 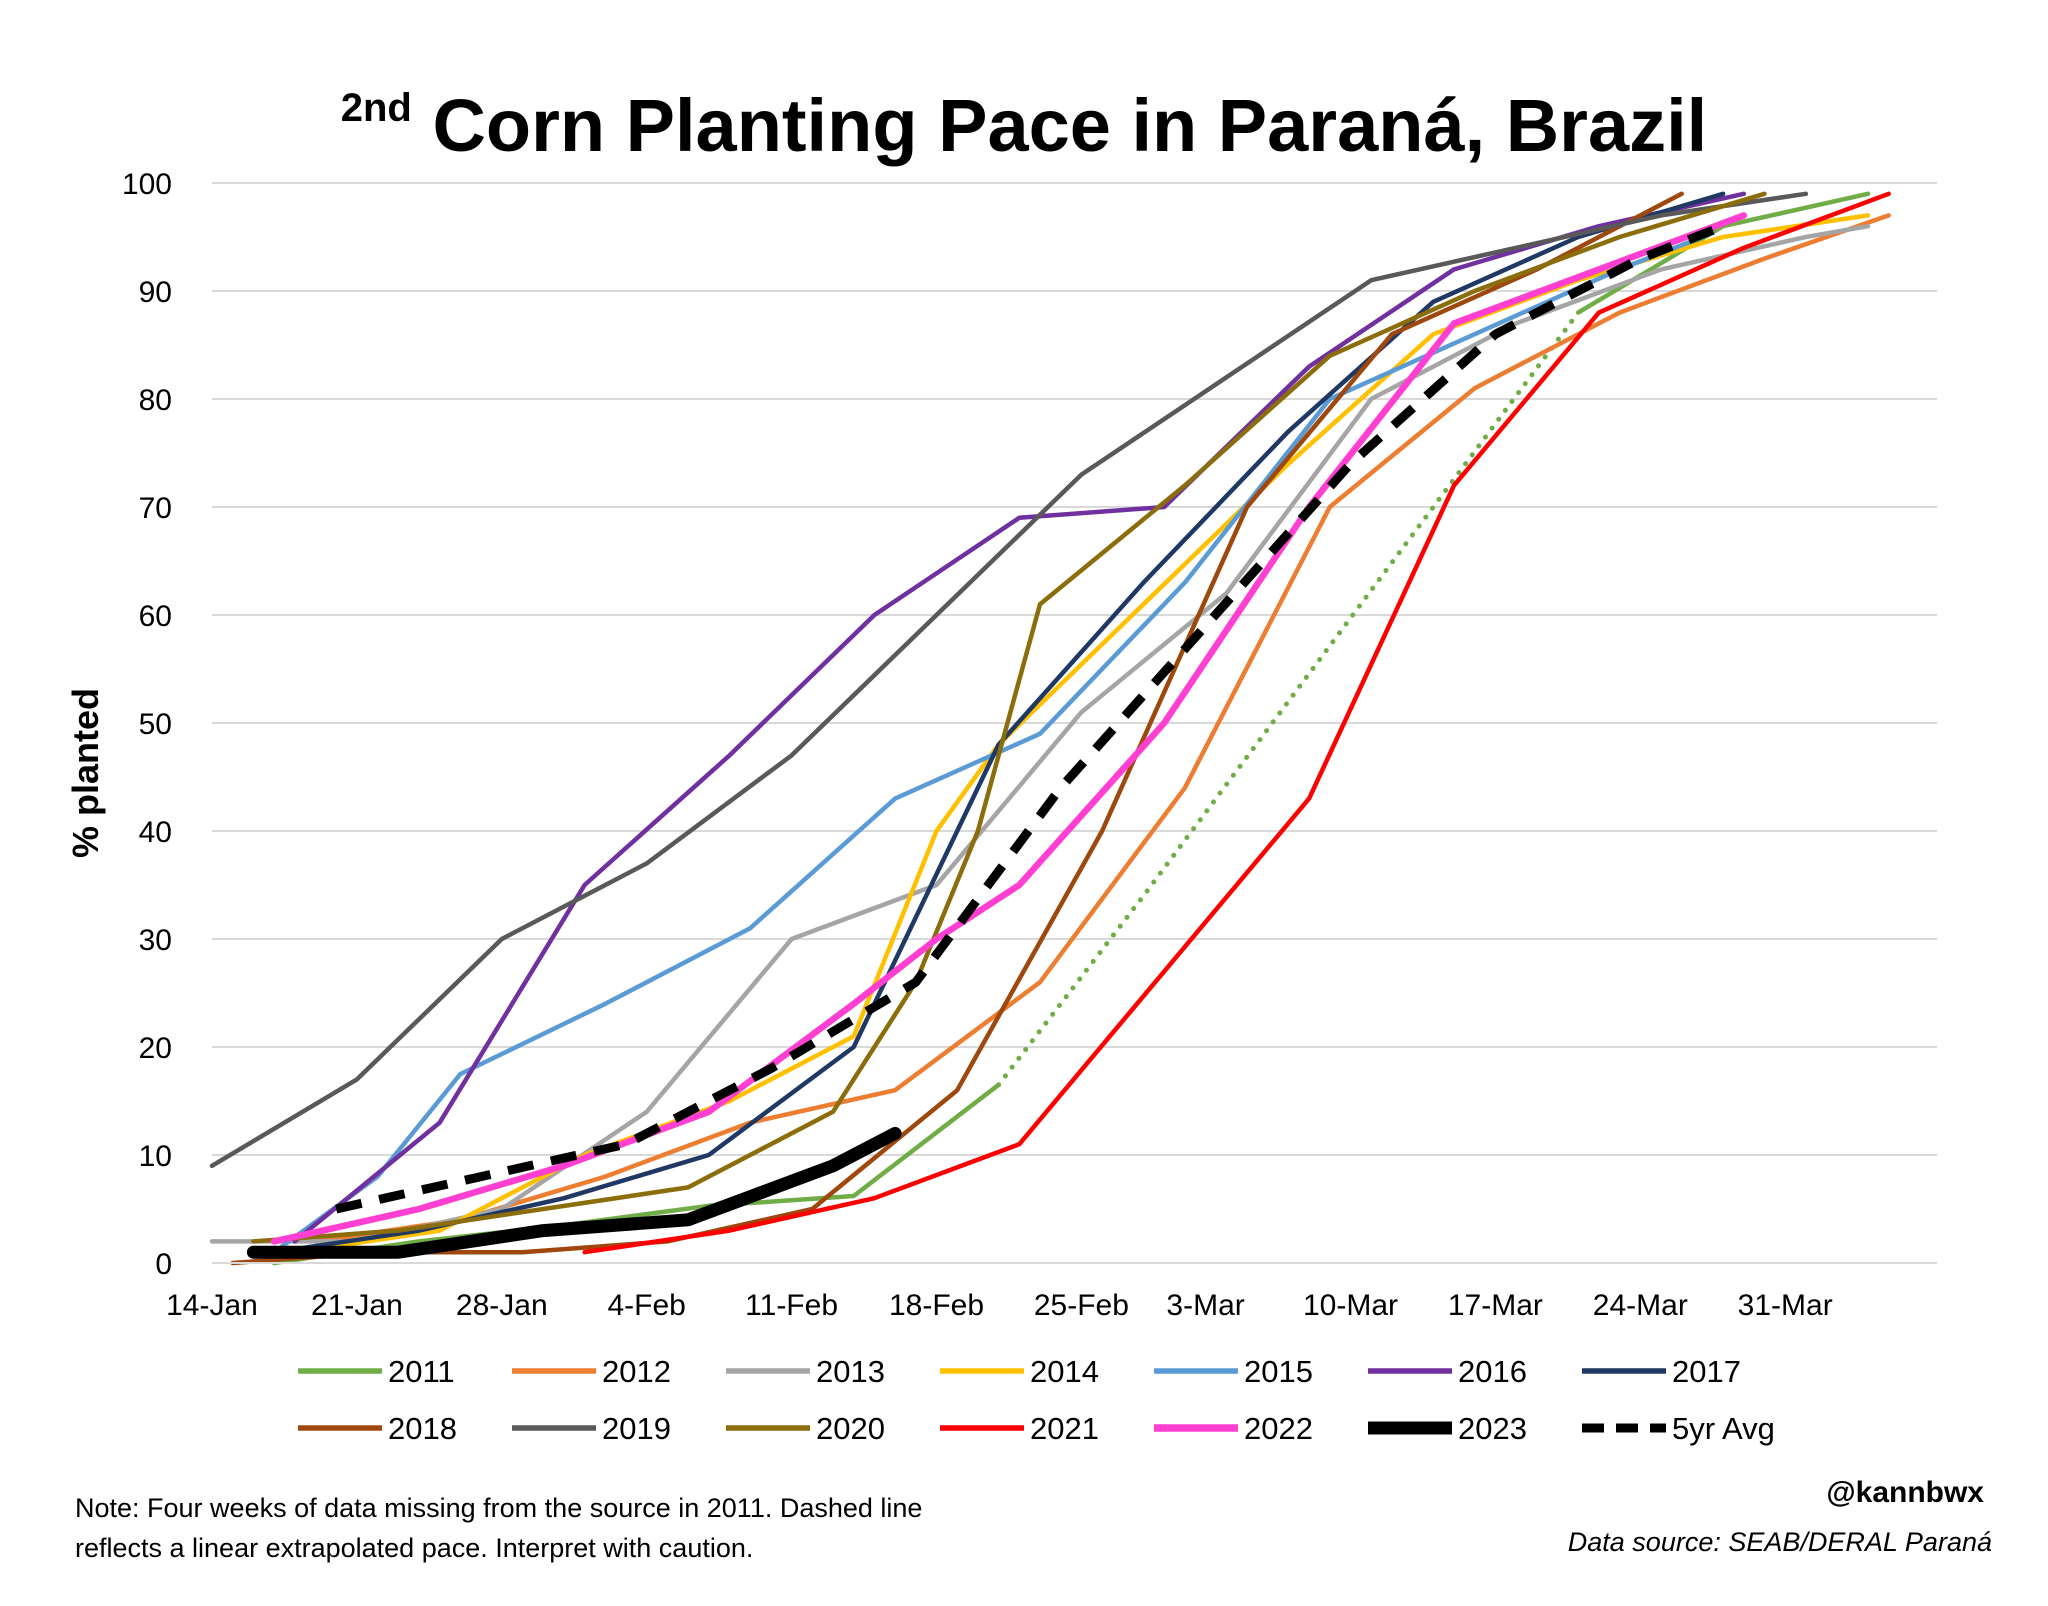 I want to click on y-tick-label: 90, so click(x=155, y=292).